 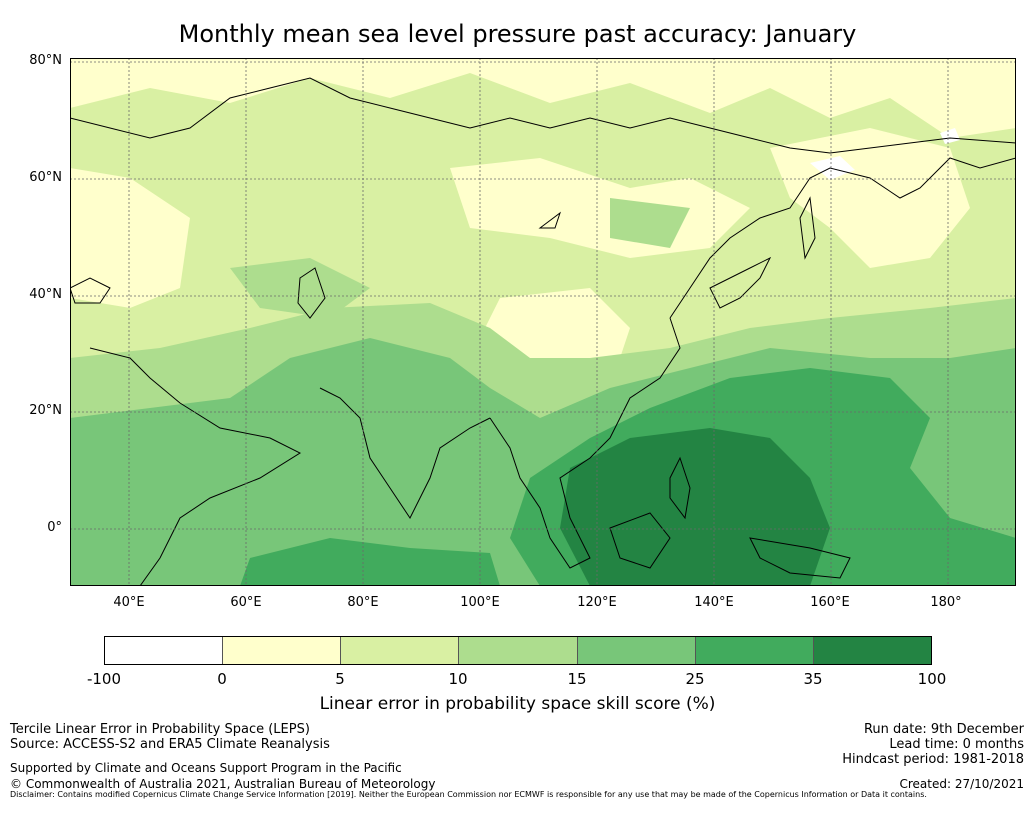 What do you see at coordinates (946, 602) in the screenshot?
I see `lon-label-180: 180°` at bounding box center [946, 602].